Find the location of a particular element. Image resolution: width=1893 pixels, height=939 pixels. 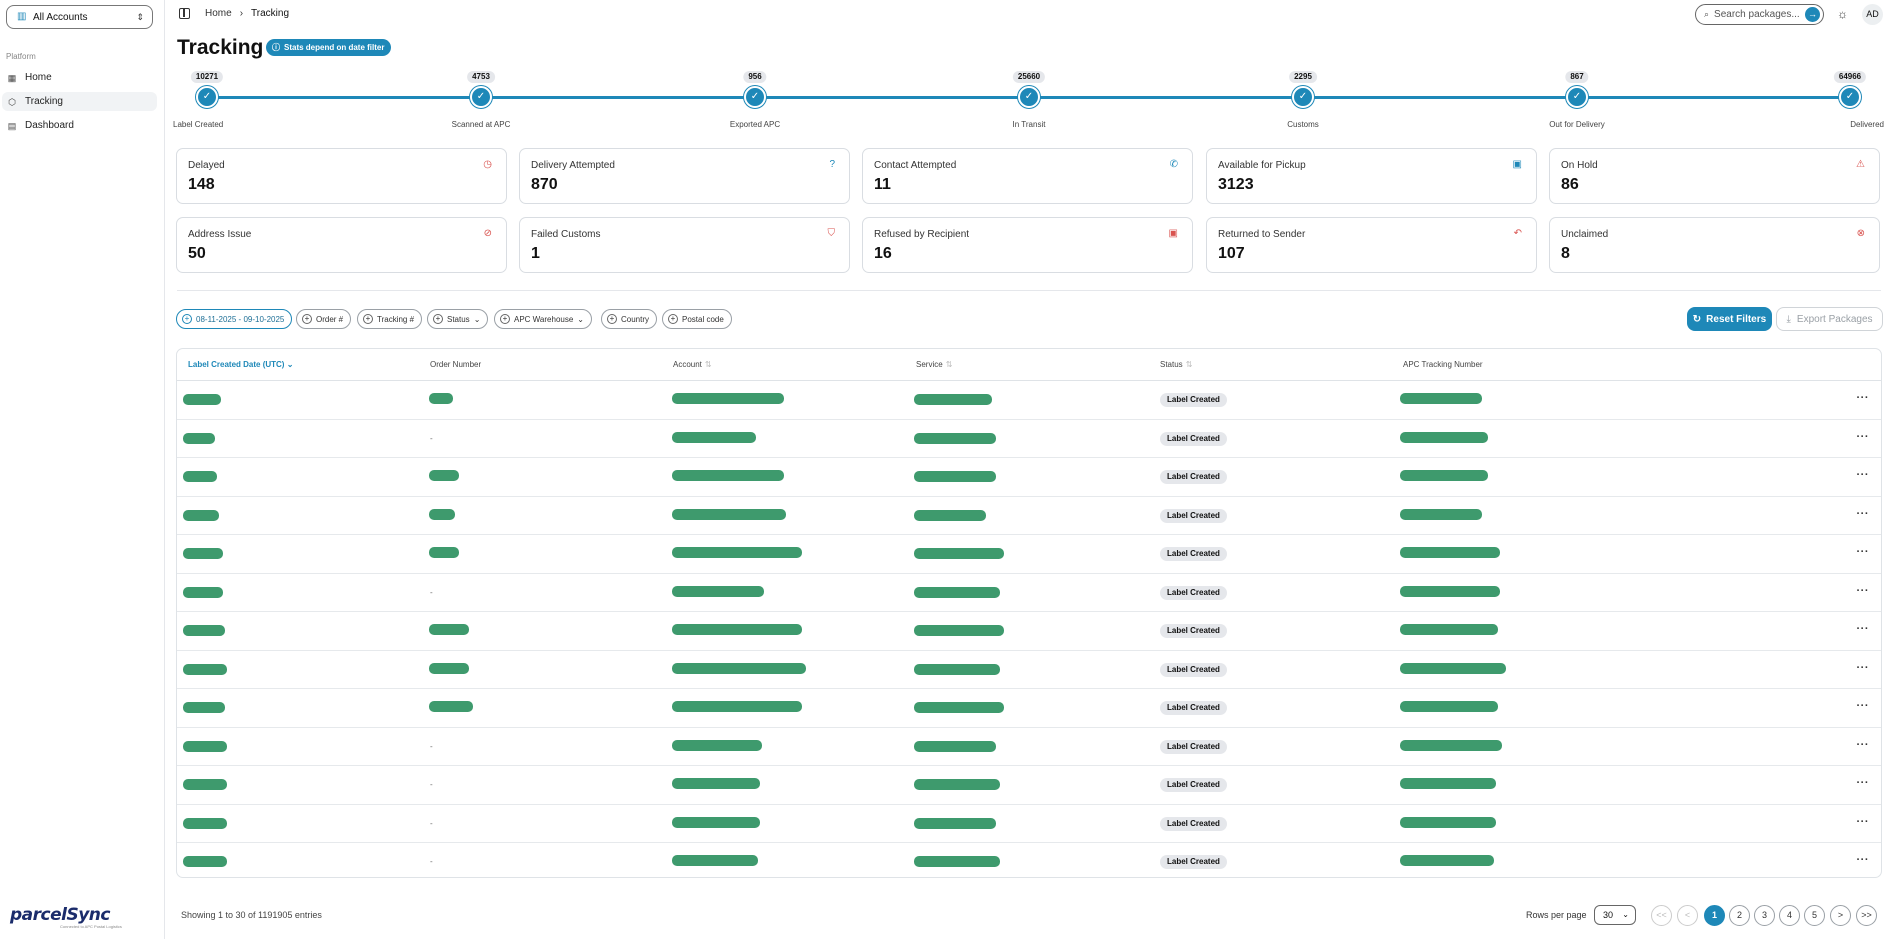

stat-card: Failed Customs 1 ⛉ is located at coordinates (684, 245).